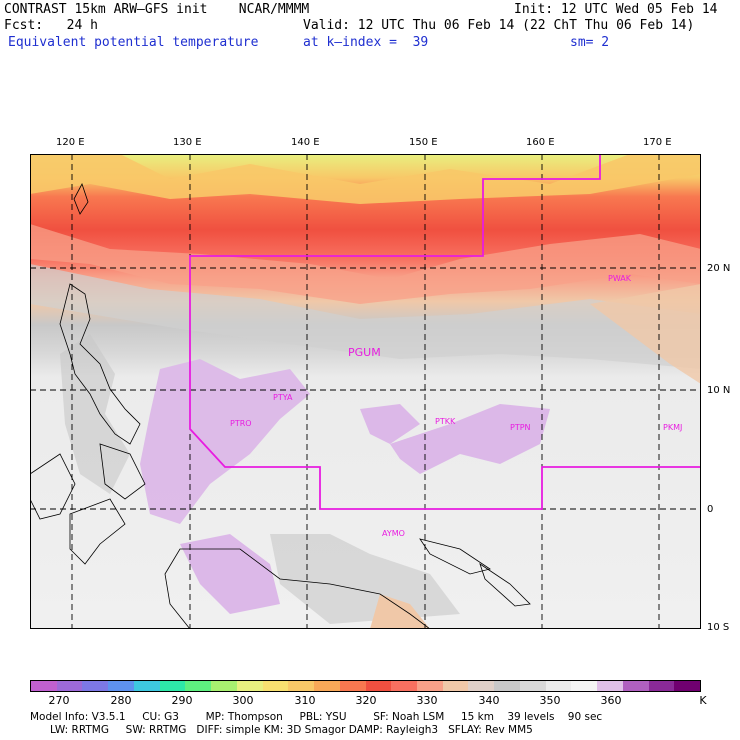  Describe the element at coordinates (365, 579) in the screenshot. I see `new-guinea-shading` at that location.